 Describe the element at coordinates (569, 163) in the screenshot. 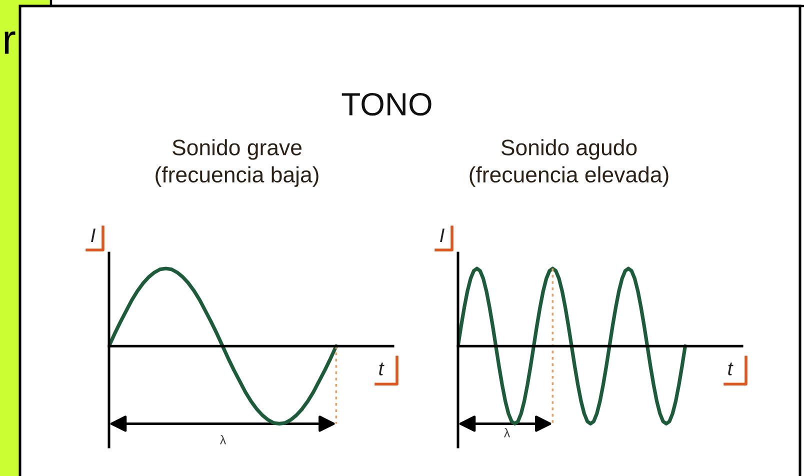

I see `chart-subtitle: Sonido agudo (frecuencia elevada)` at that location.